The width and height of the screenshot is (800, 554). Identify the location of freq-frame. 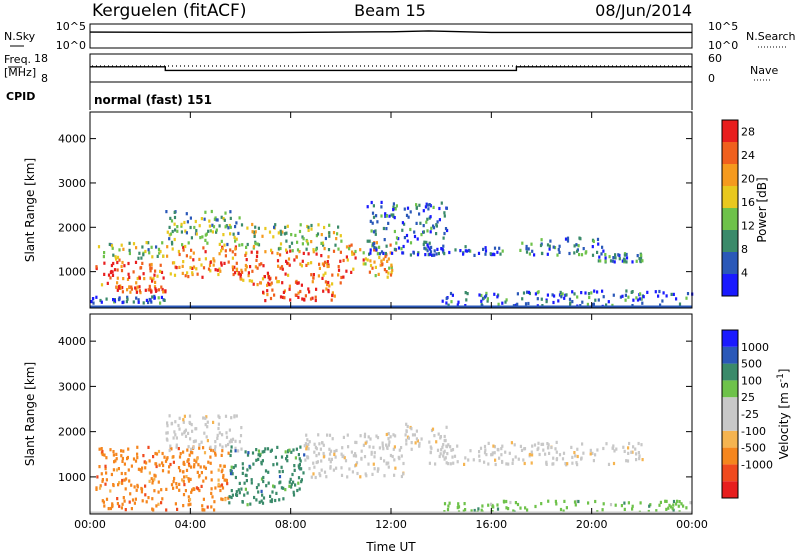
(391, 68).